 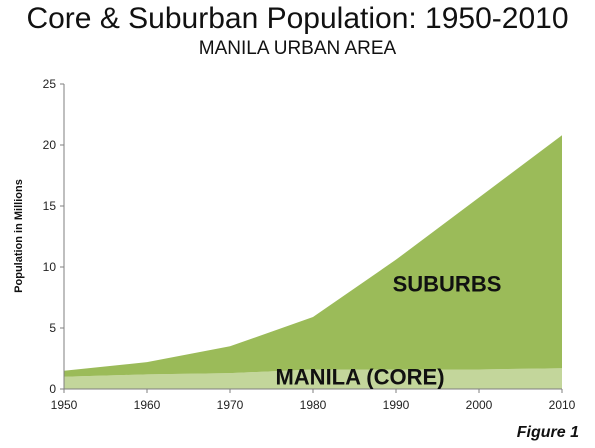 What do you see at coordinates (547, 432) in the screenshot?
I see `figure-label: Figure 1` at bounding box center [547, 432].